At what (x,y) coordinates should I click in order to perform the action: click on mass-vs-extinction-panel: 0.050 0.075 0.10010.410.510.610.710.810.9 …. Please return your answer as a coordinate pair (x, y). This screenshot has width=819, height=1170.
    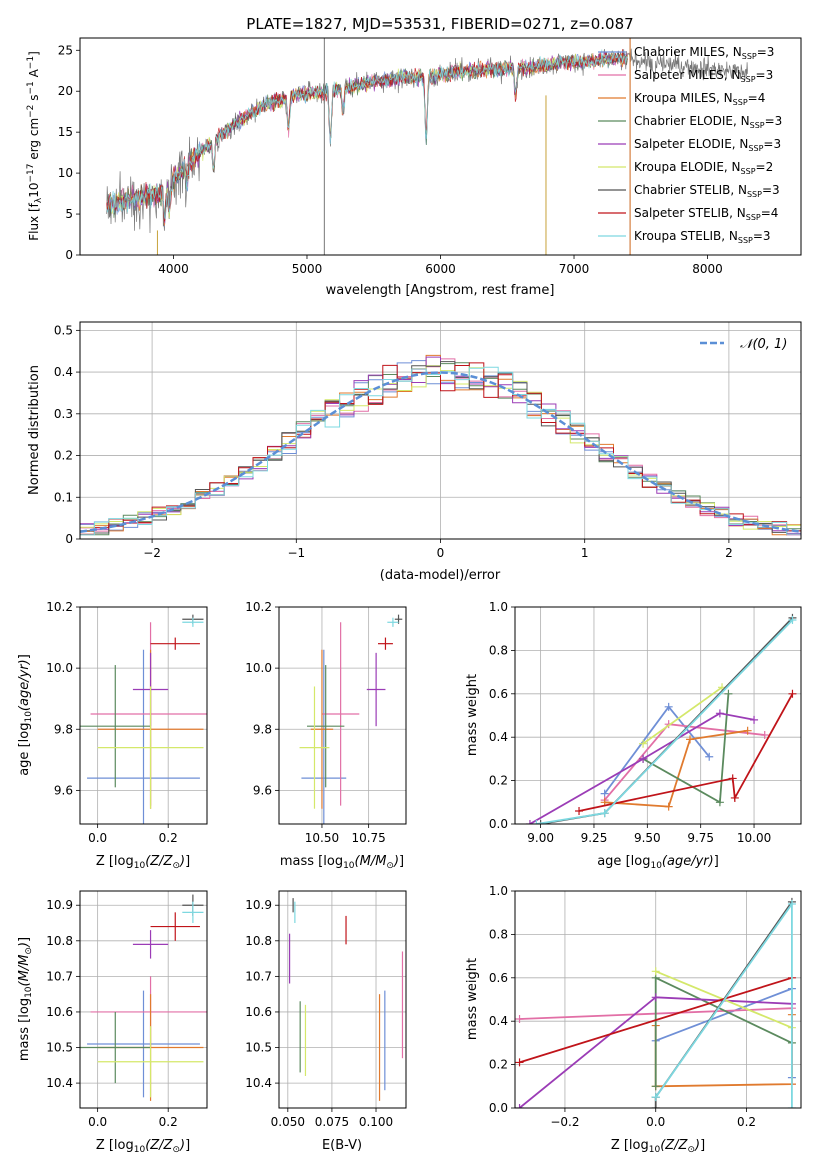
    Looking at the image, I should click on (326, 1021).